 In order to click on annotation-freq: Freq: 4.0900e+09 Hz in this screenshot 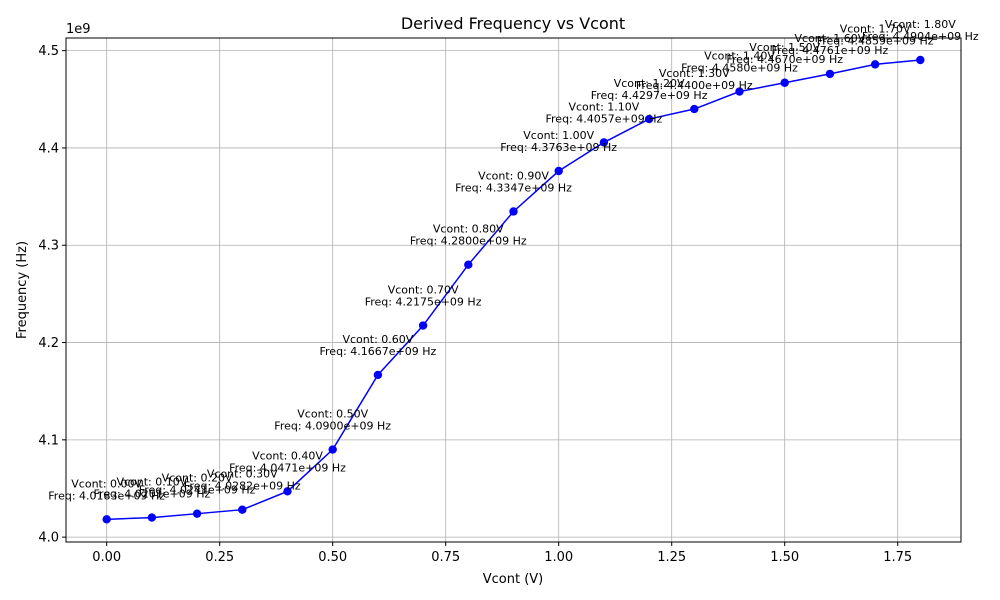, I will do `click(332, 426)`.